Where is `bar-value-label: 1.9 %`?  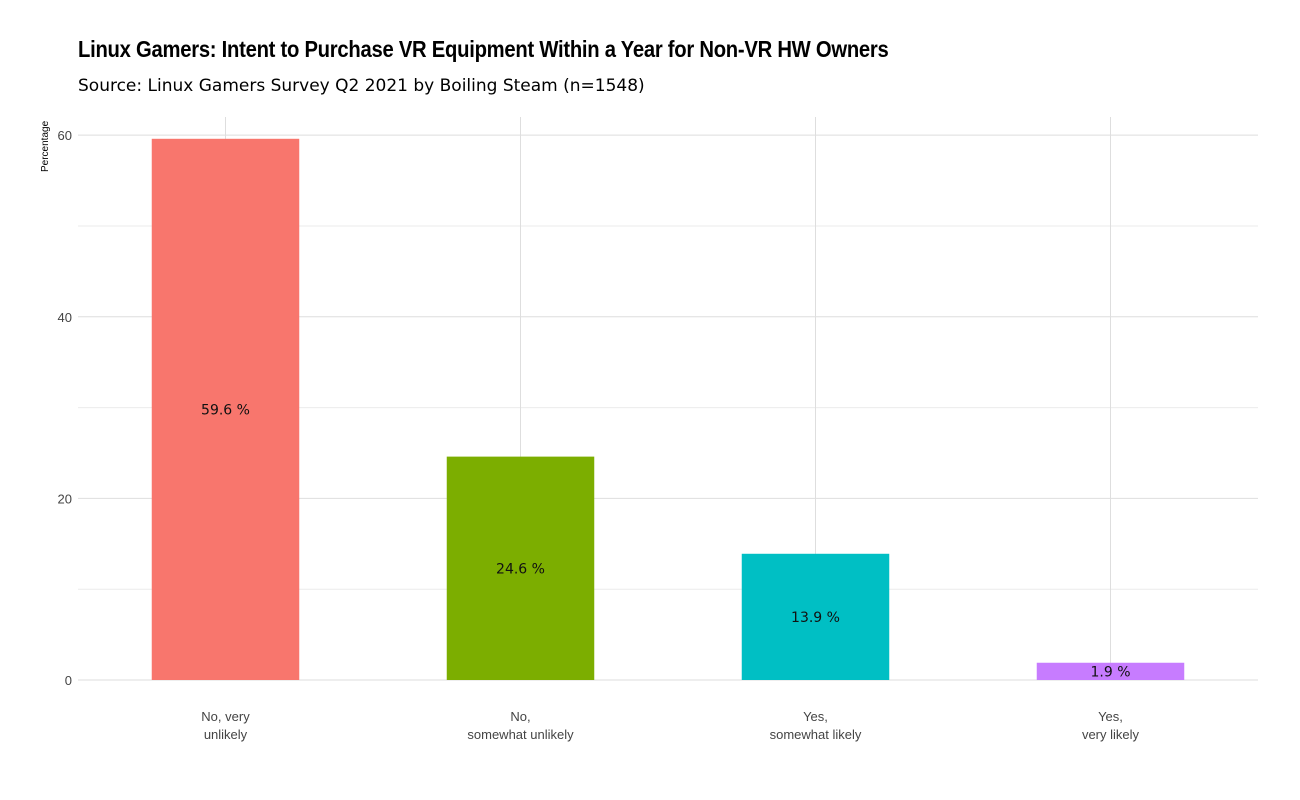 bar-value-label: 1.9 % is located at coordinates (1110, 672).